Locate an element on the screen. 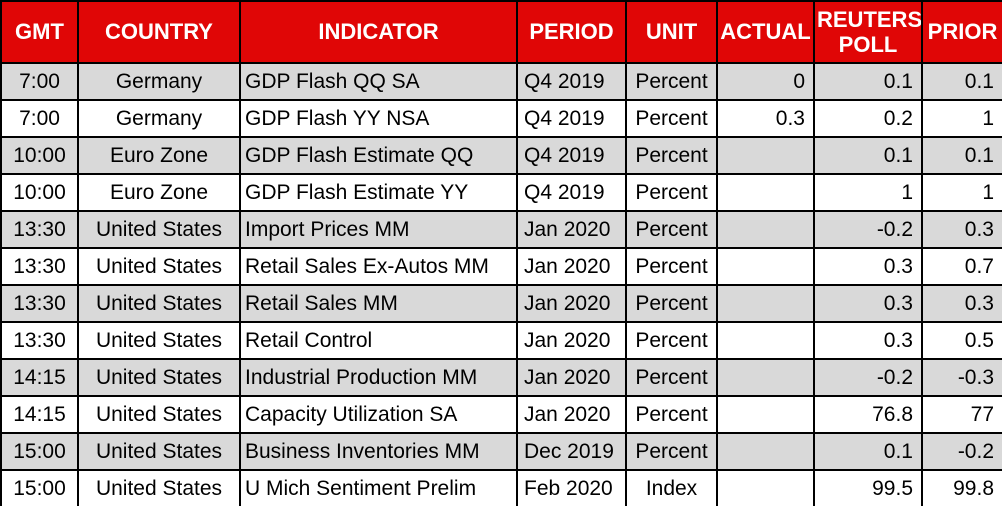 The height and width of the screenshot is (506, 1002). column-header-gmt: GMT is located at coordinates (39, 32).